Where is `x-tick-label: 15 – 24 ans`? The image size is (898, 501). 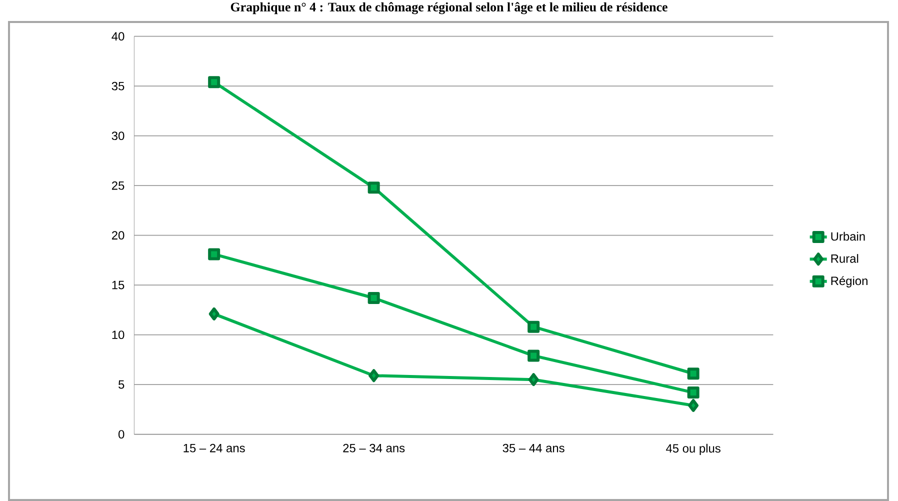
x-tick-label: 15 – 24 ans is located at coordinates (214, 448).